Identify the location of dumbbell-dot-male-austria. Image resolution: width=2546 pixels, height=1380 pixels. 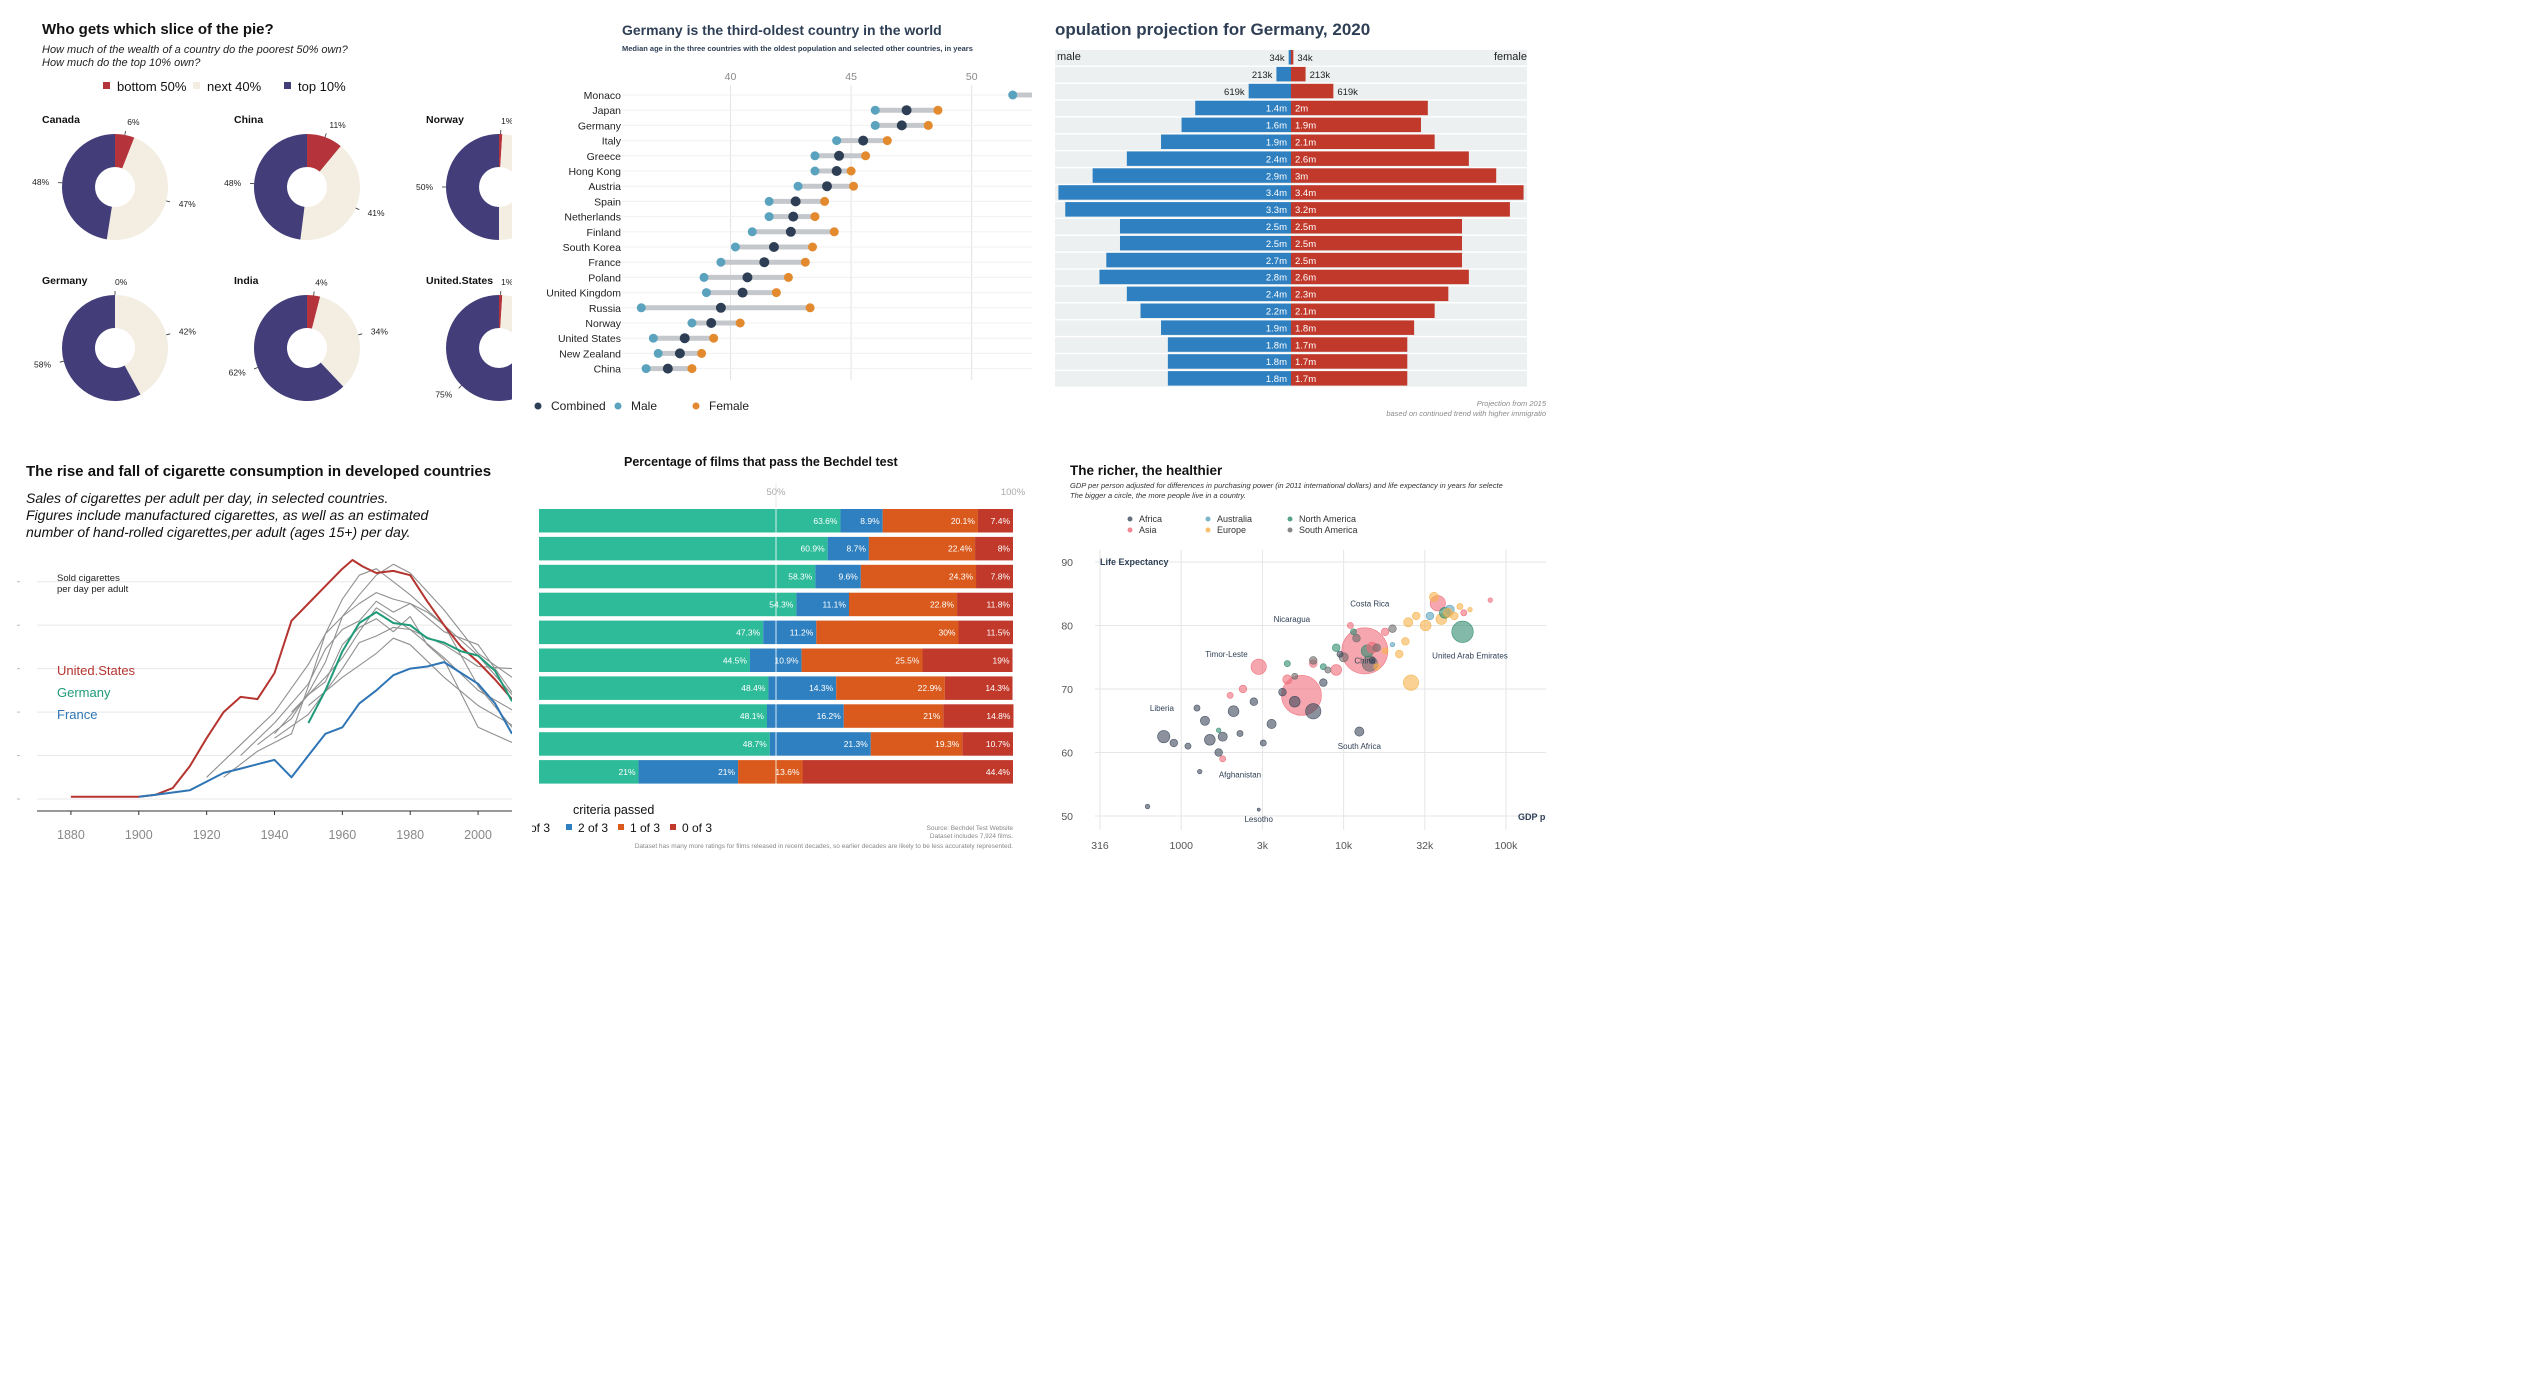
(798, 186).